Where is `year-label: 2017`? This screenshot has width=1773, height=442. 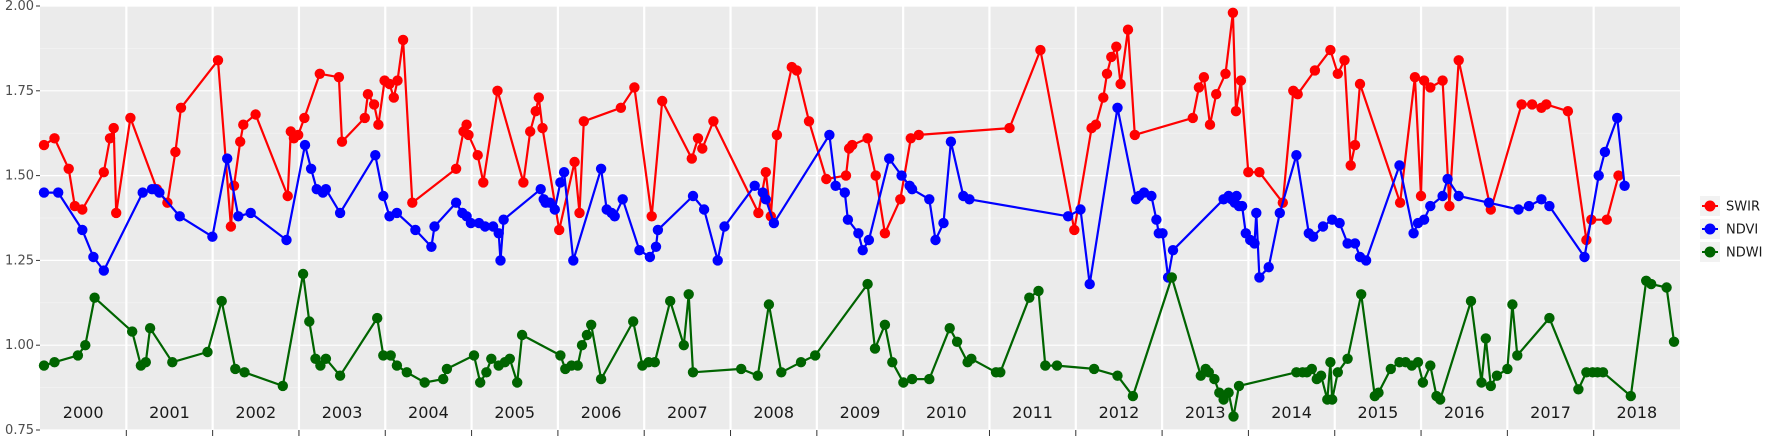
year-label: 2017 is located at coordinates (1550, 412).